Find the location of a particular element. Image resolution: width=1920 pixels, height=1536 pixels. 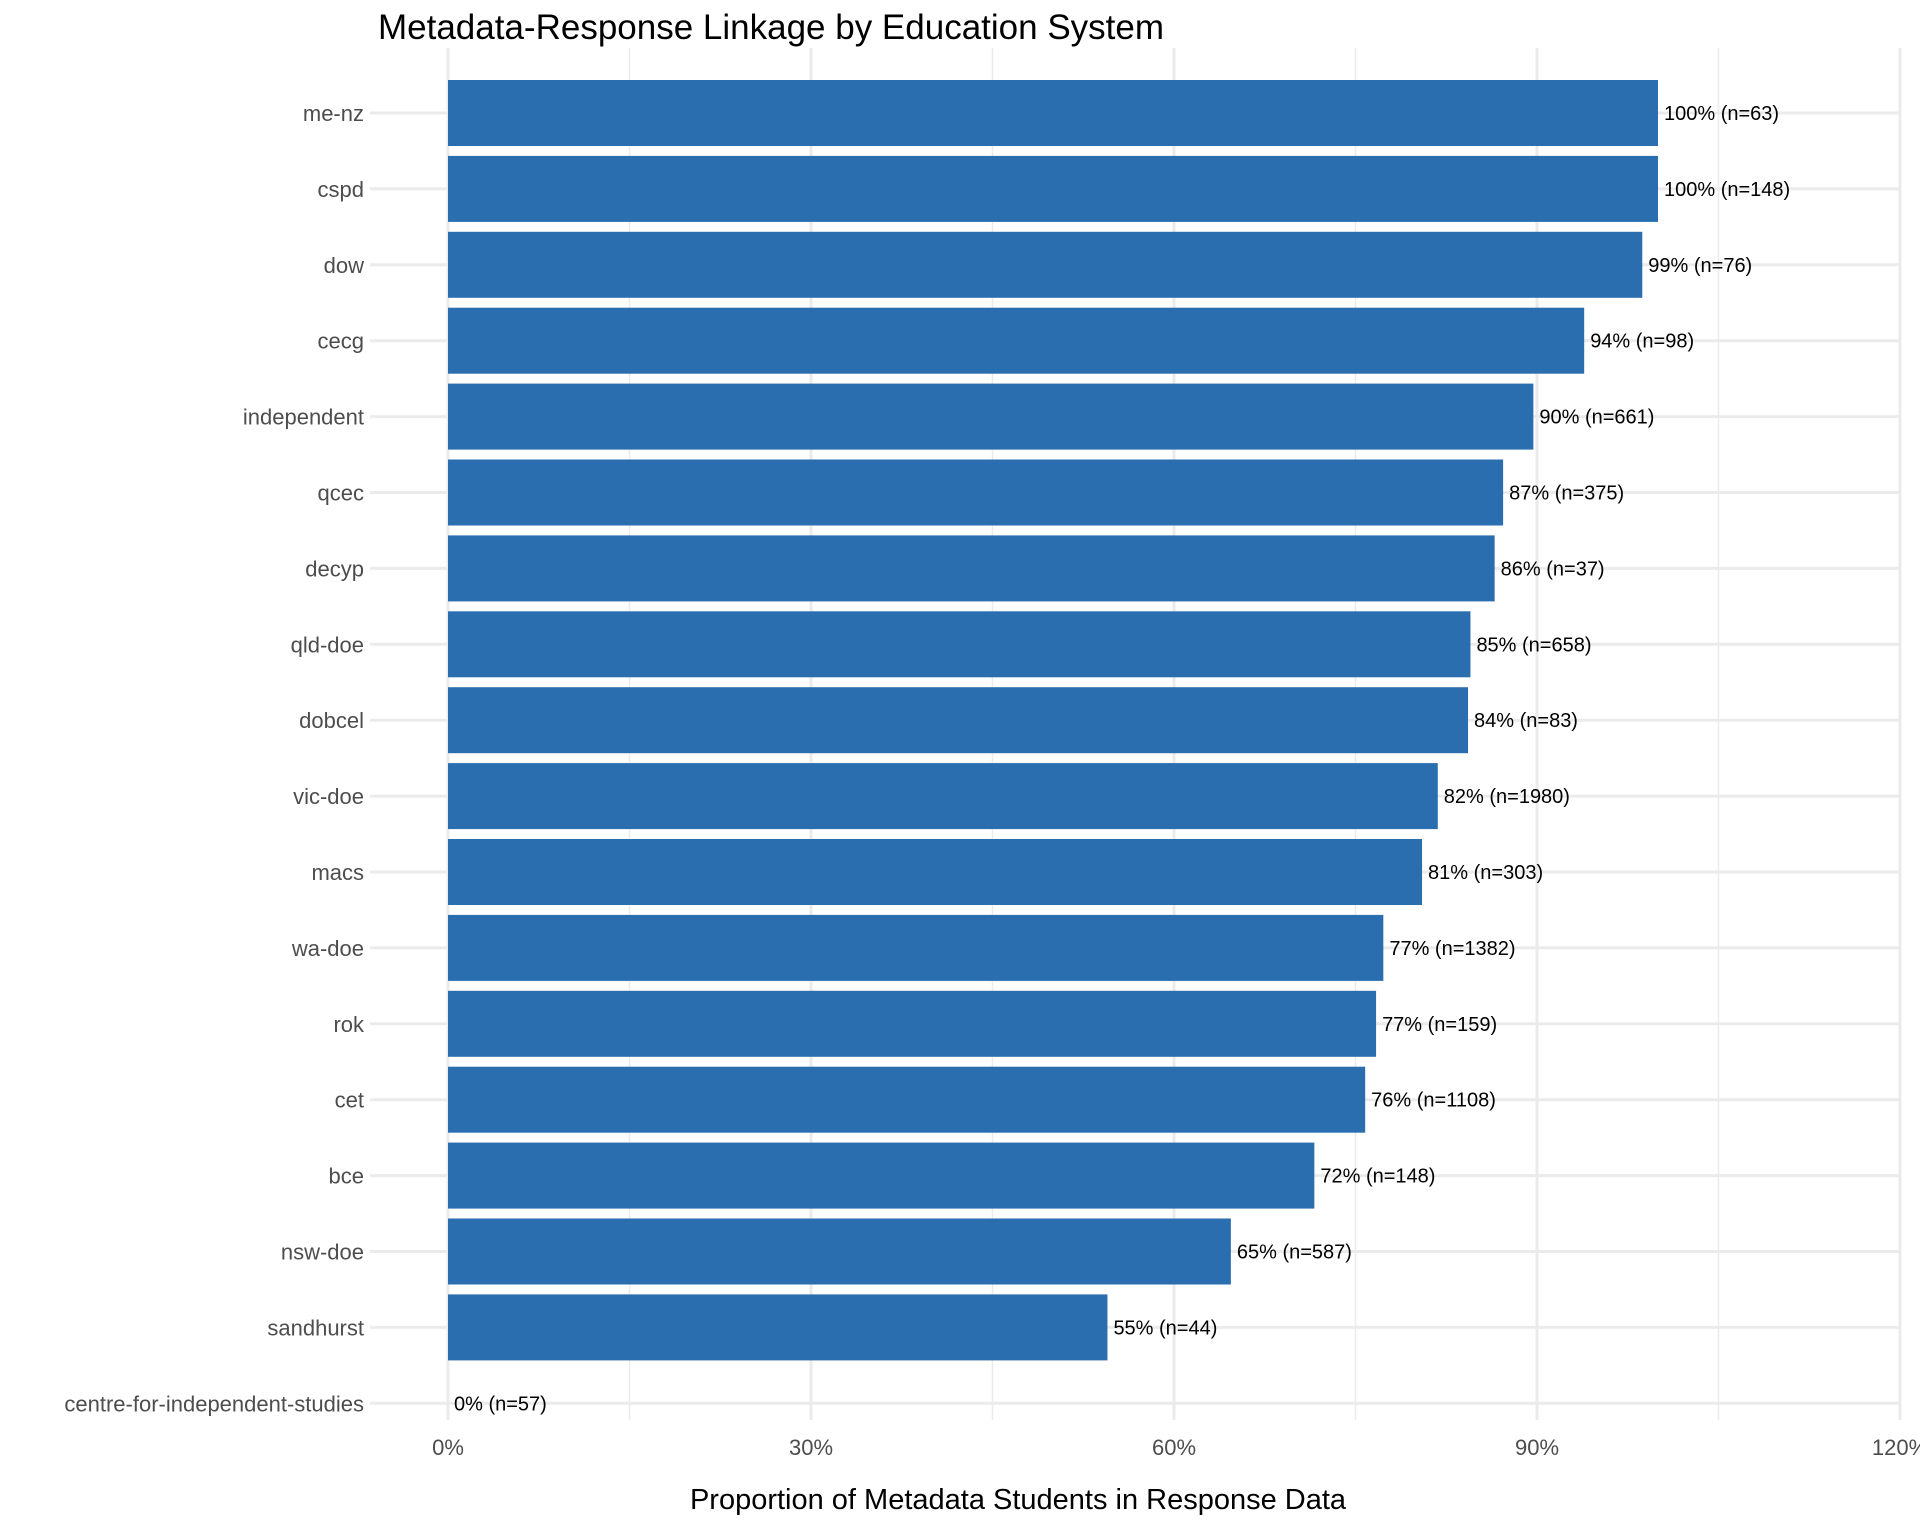

bar-qcec is located at coordinates (976, 492).